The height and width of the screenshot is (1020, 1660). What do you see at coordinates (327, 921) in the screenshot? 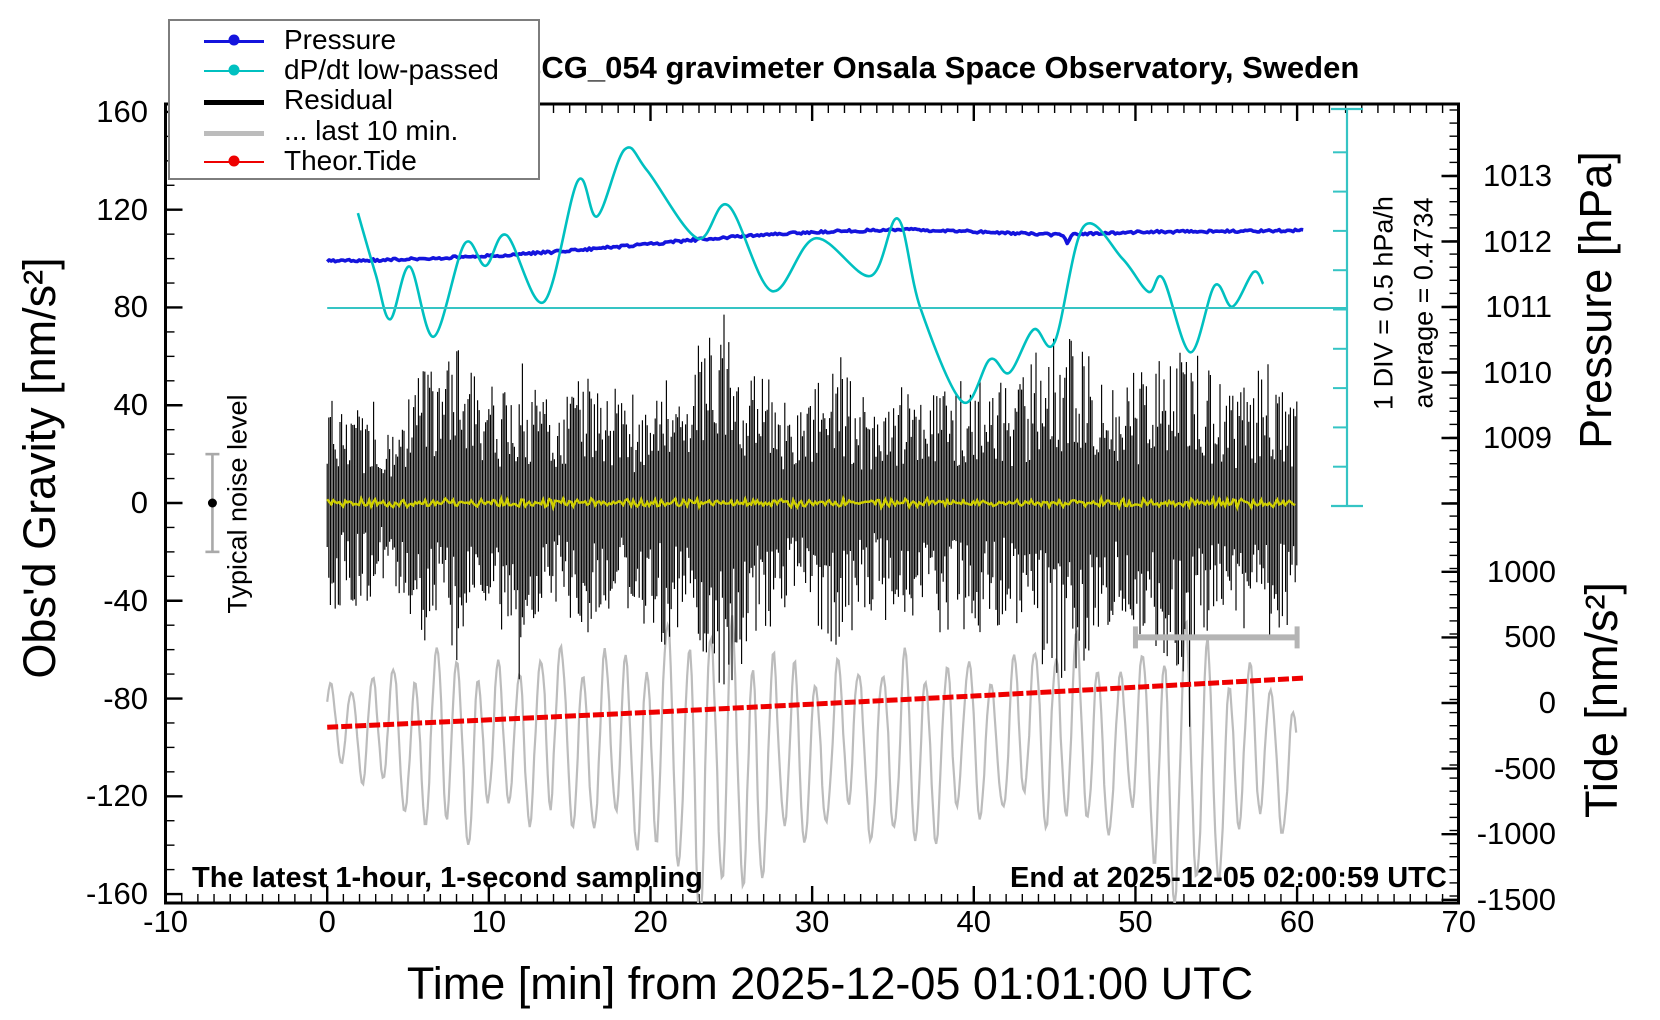
I see `x-tick-label: 0` at bounding box center [327, 921].